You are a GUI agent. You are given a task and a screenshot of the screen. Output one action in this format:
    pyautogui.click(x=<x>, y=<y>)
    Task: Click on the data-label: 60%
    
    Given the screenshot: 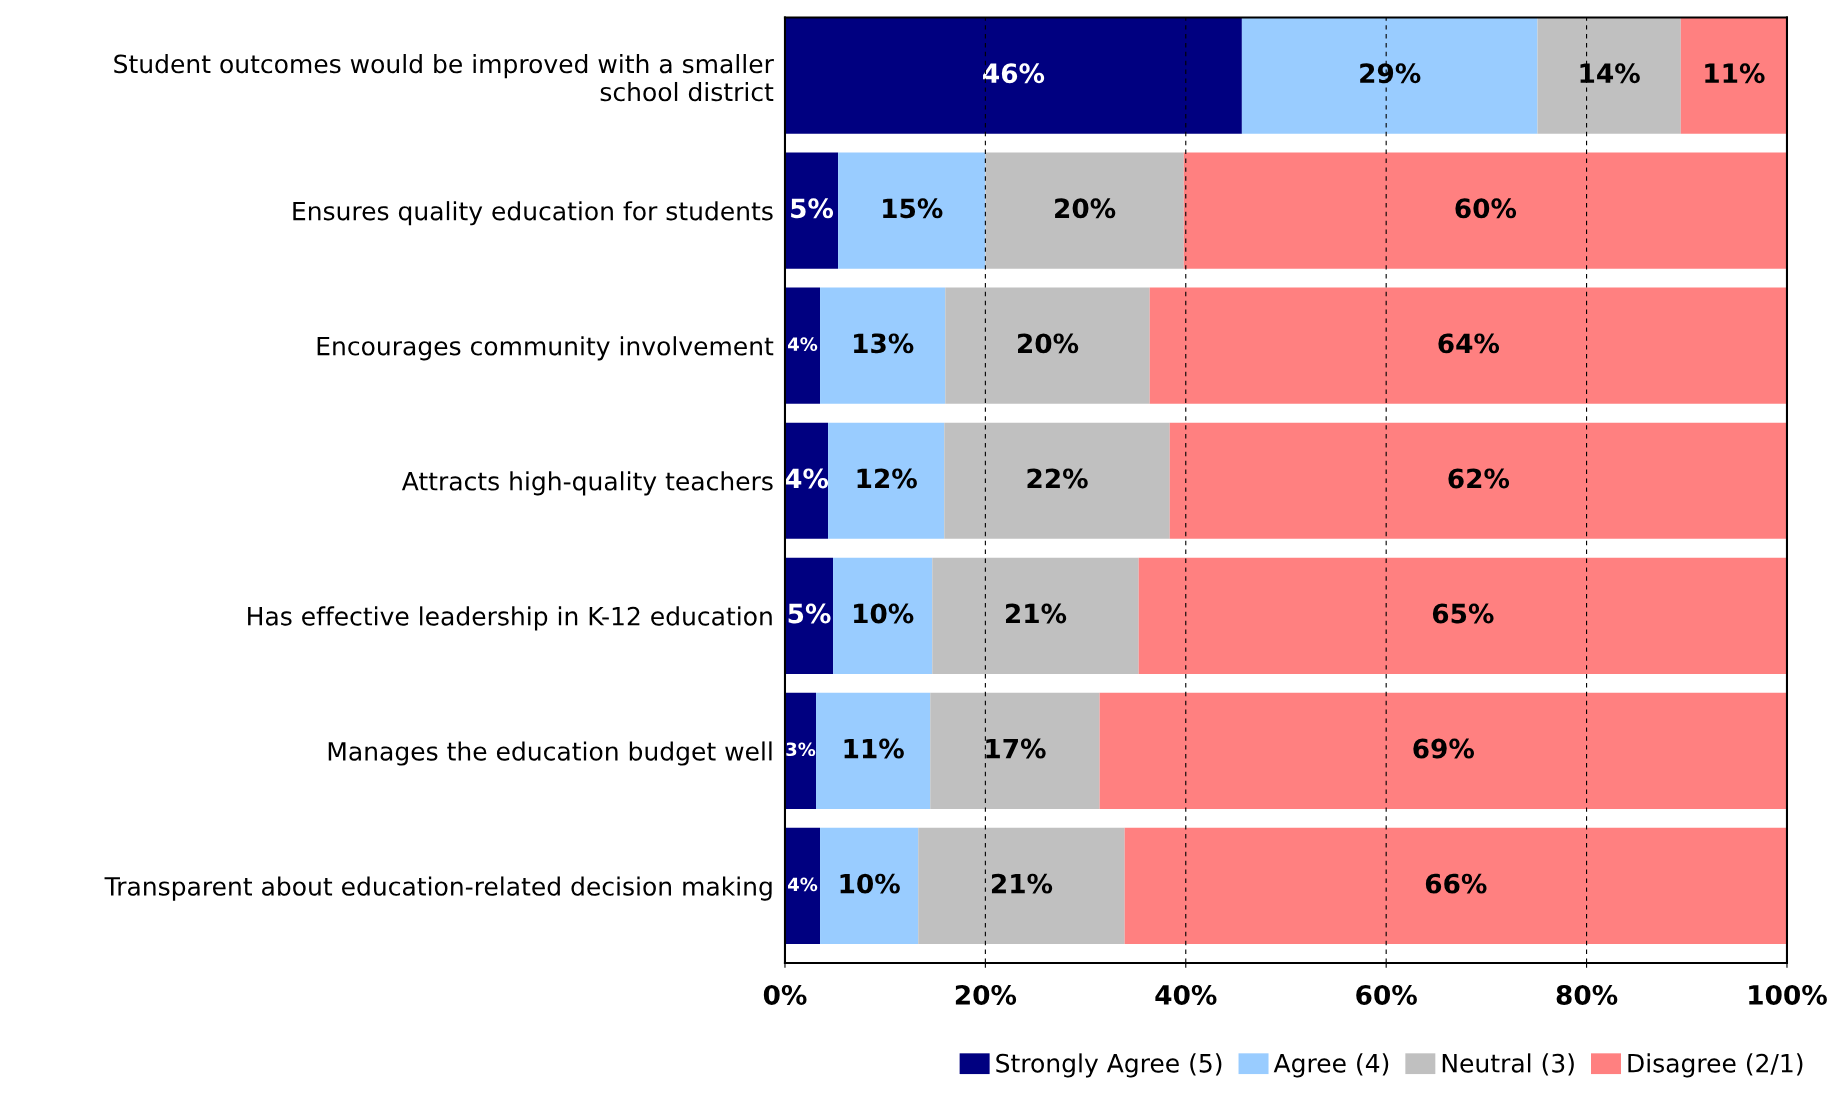 What is the action you would take?
    pyautogui.click(x=1486, y=208)
    